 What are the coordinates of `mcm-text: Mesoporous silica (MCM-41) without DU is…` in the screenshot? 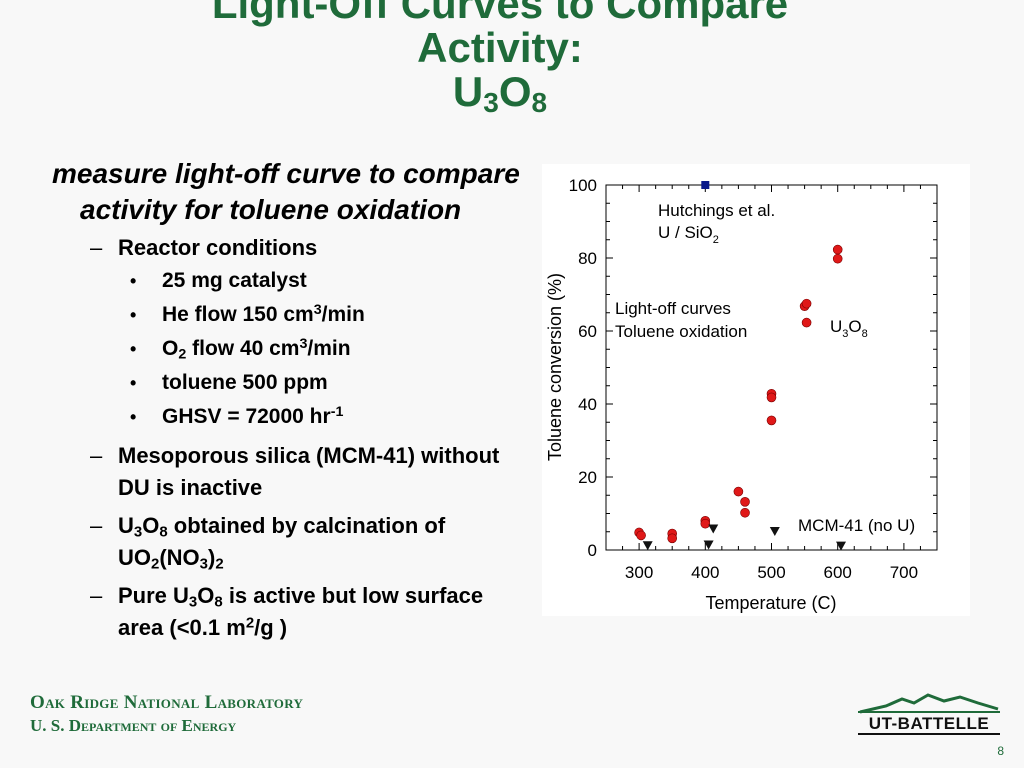 It's located at (309, 471).